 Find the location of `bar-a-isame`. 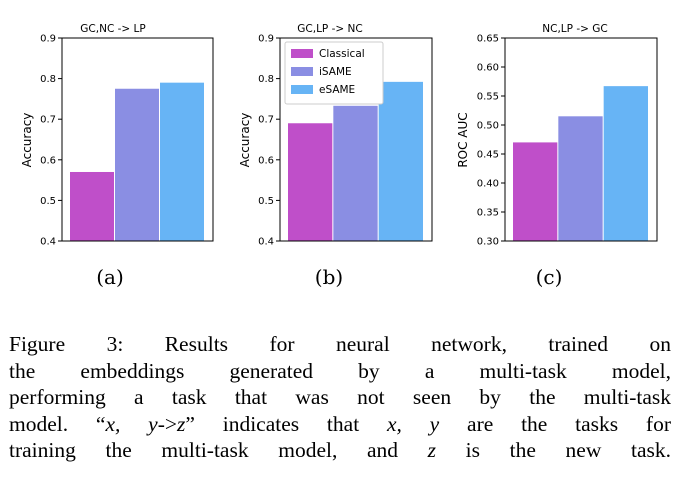

bar-a-isame is located at coordinates (137, 164).